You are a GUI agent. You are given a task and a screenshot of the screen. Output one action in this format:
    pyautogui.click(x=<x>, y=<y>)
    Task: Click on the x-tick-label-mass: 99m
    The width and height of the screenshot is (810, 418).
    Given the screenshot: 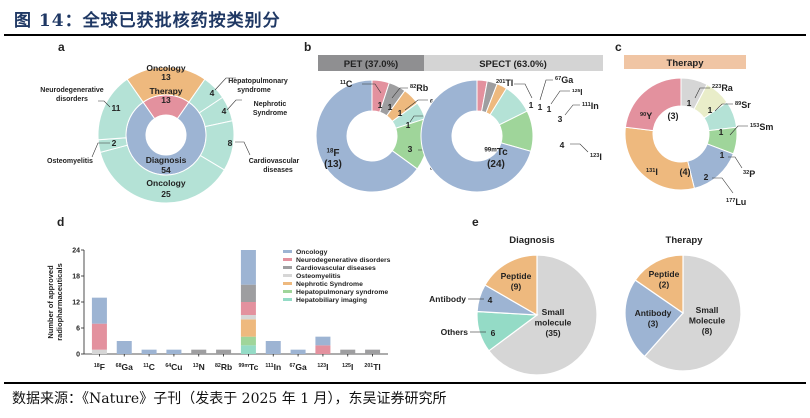 What is the action you would take?
    pyautogui.click(x=243, y=366)
    